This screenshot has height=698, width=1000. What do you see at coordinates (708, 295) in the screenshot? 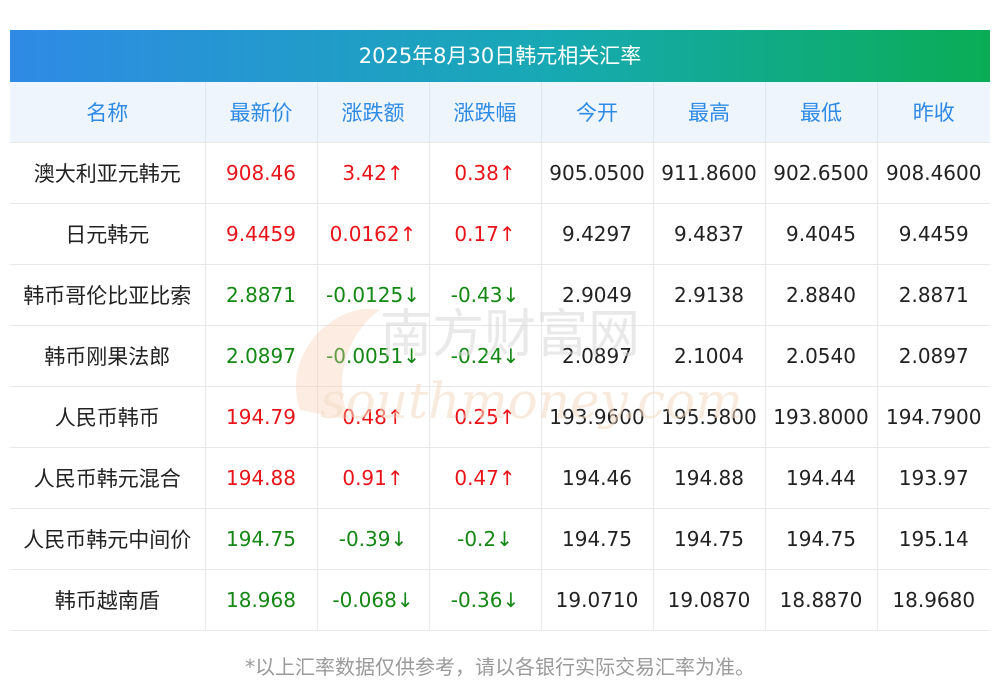
I see `cell-high: 2.9138` at bounding box center [708, 295].